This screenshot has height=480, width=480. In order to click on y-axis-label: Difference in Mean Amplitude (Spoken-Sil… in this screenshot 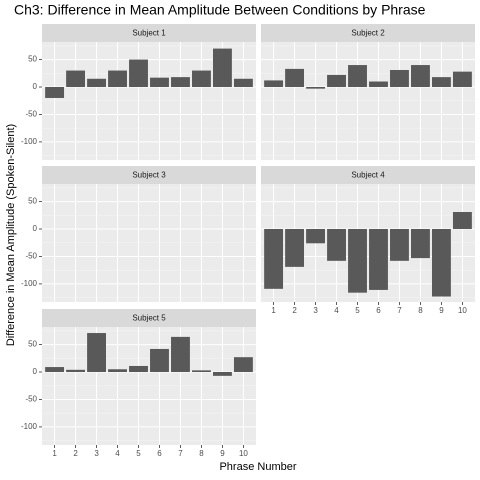, I will do `click(11, 235)`.